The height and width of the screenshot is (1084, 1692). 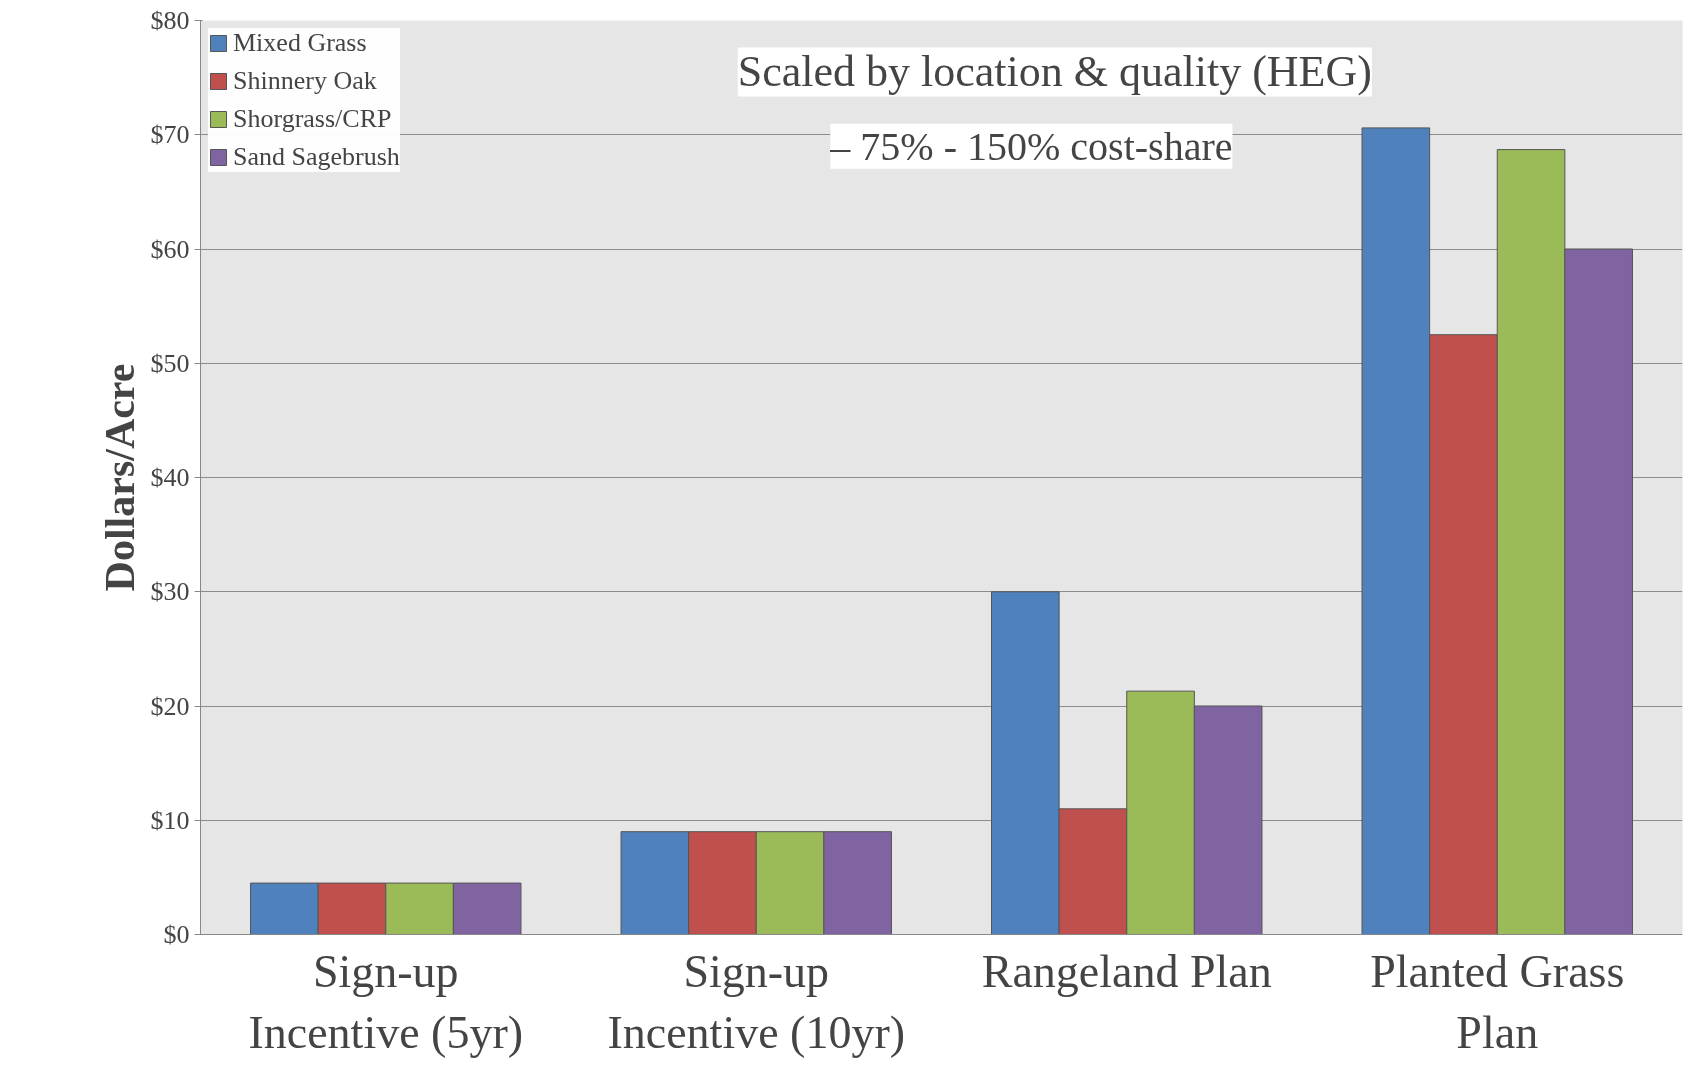 I want to click on annotation: Scaled by location & quality (HEG), so click(x=1054, y=72).